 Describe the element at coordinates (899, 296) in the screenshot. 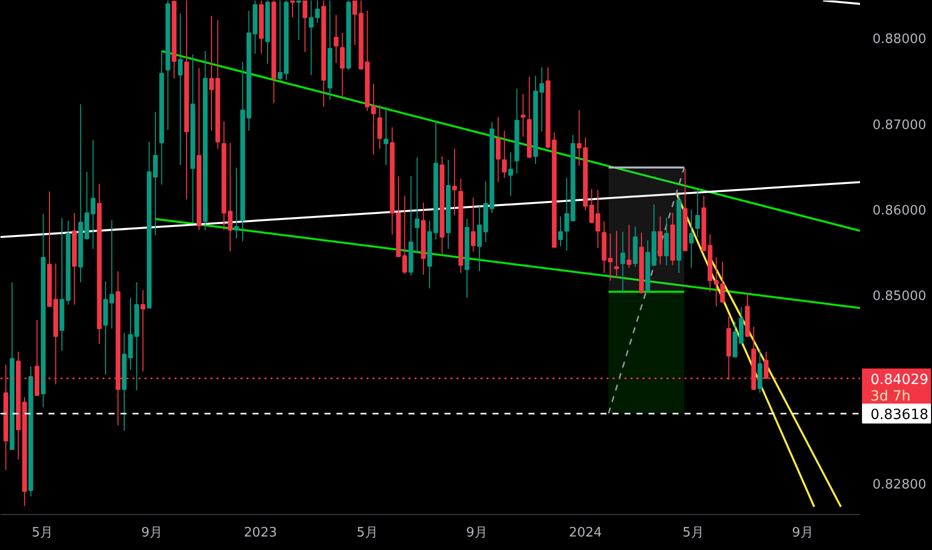

I see `y-tick-label: 0.85000` at that location.